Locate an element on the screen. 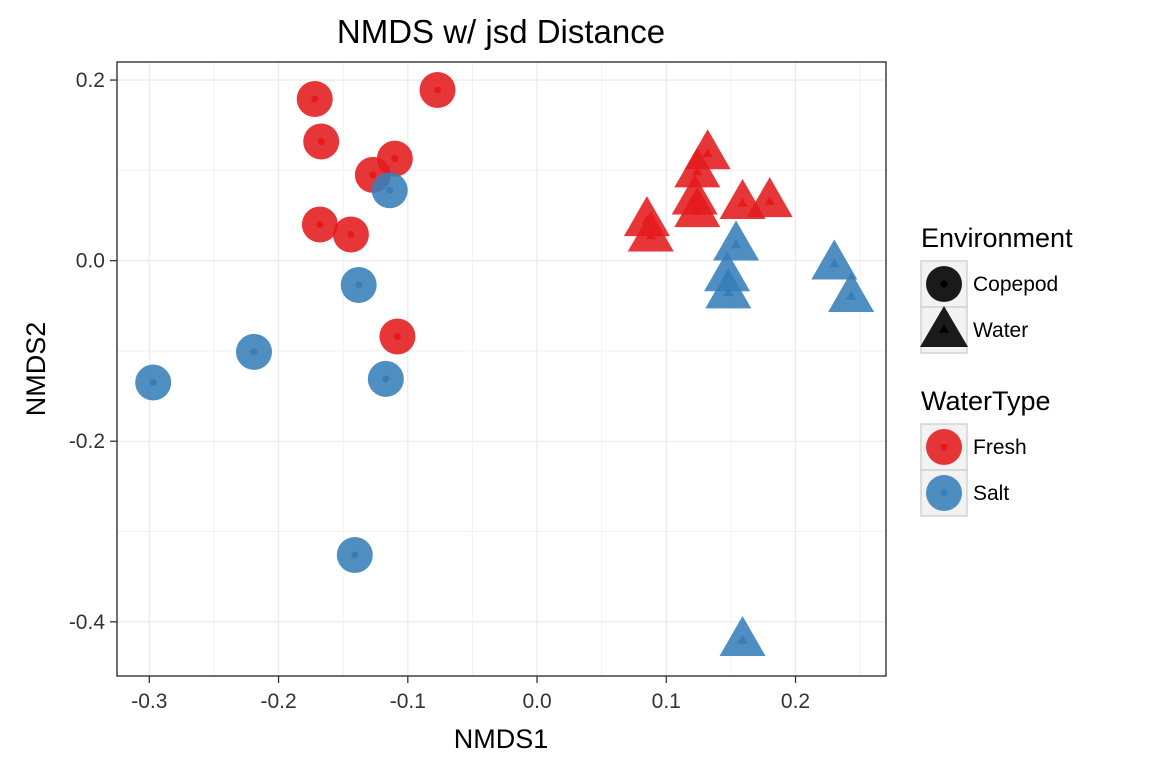 The width and height of the screenshot is (1152, 768). legend-item: Copepod is located at coordinates (989, 284).